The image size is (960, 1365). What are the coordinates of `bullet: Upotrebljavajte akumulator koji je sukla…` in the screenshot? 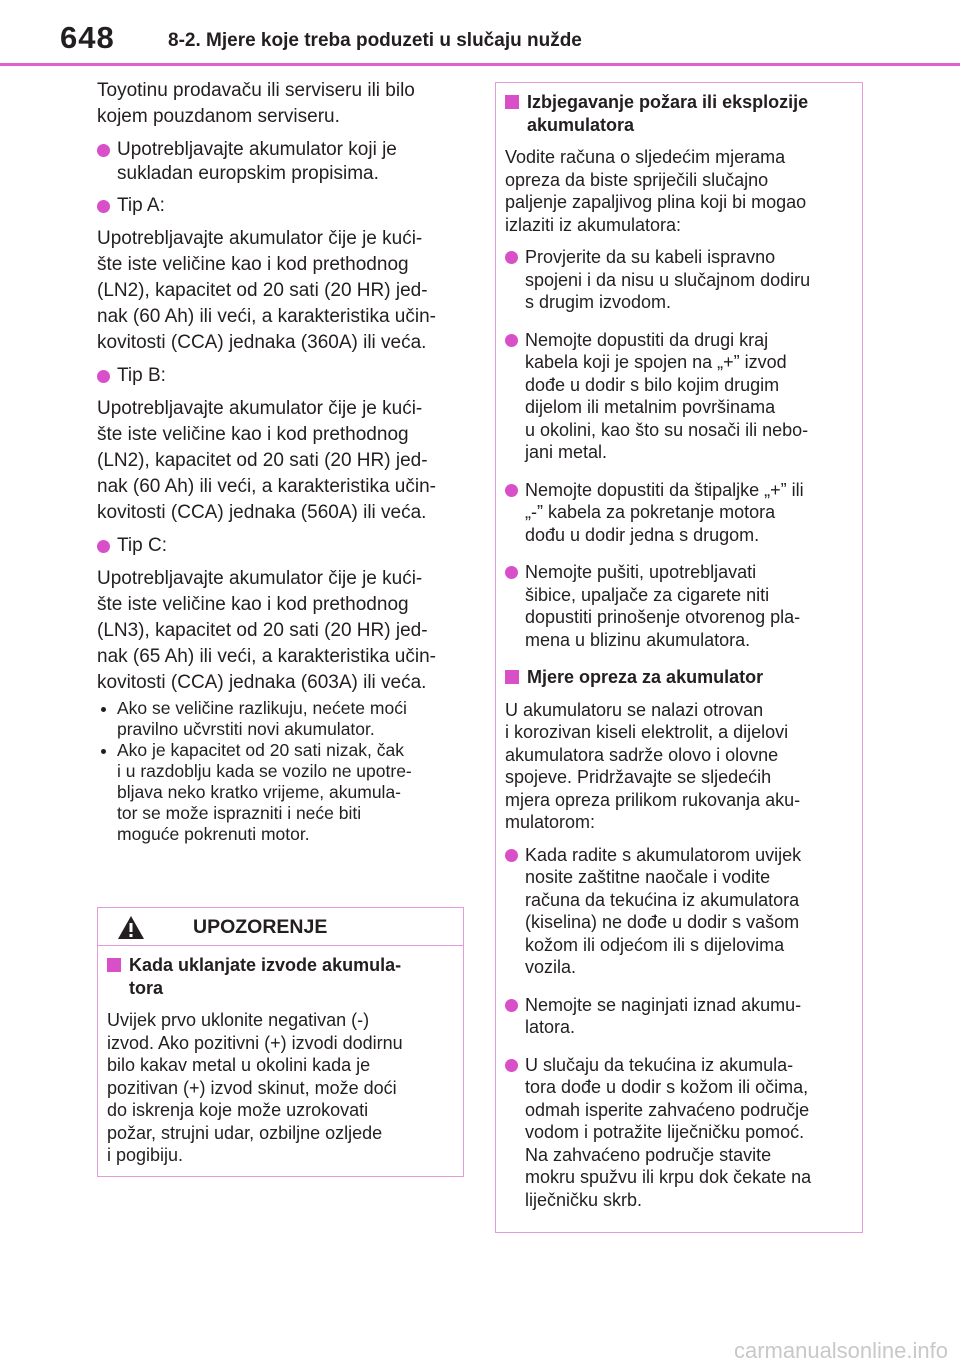 It's located at (284, 162).